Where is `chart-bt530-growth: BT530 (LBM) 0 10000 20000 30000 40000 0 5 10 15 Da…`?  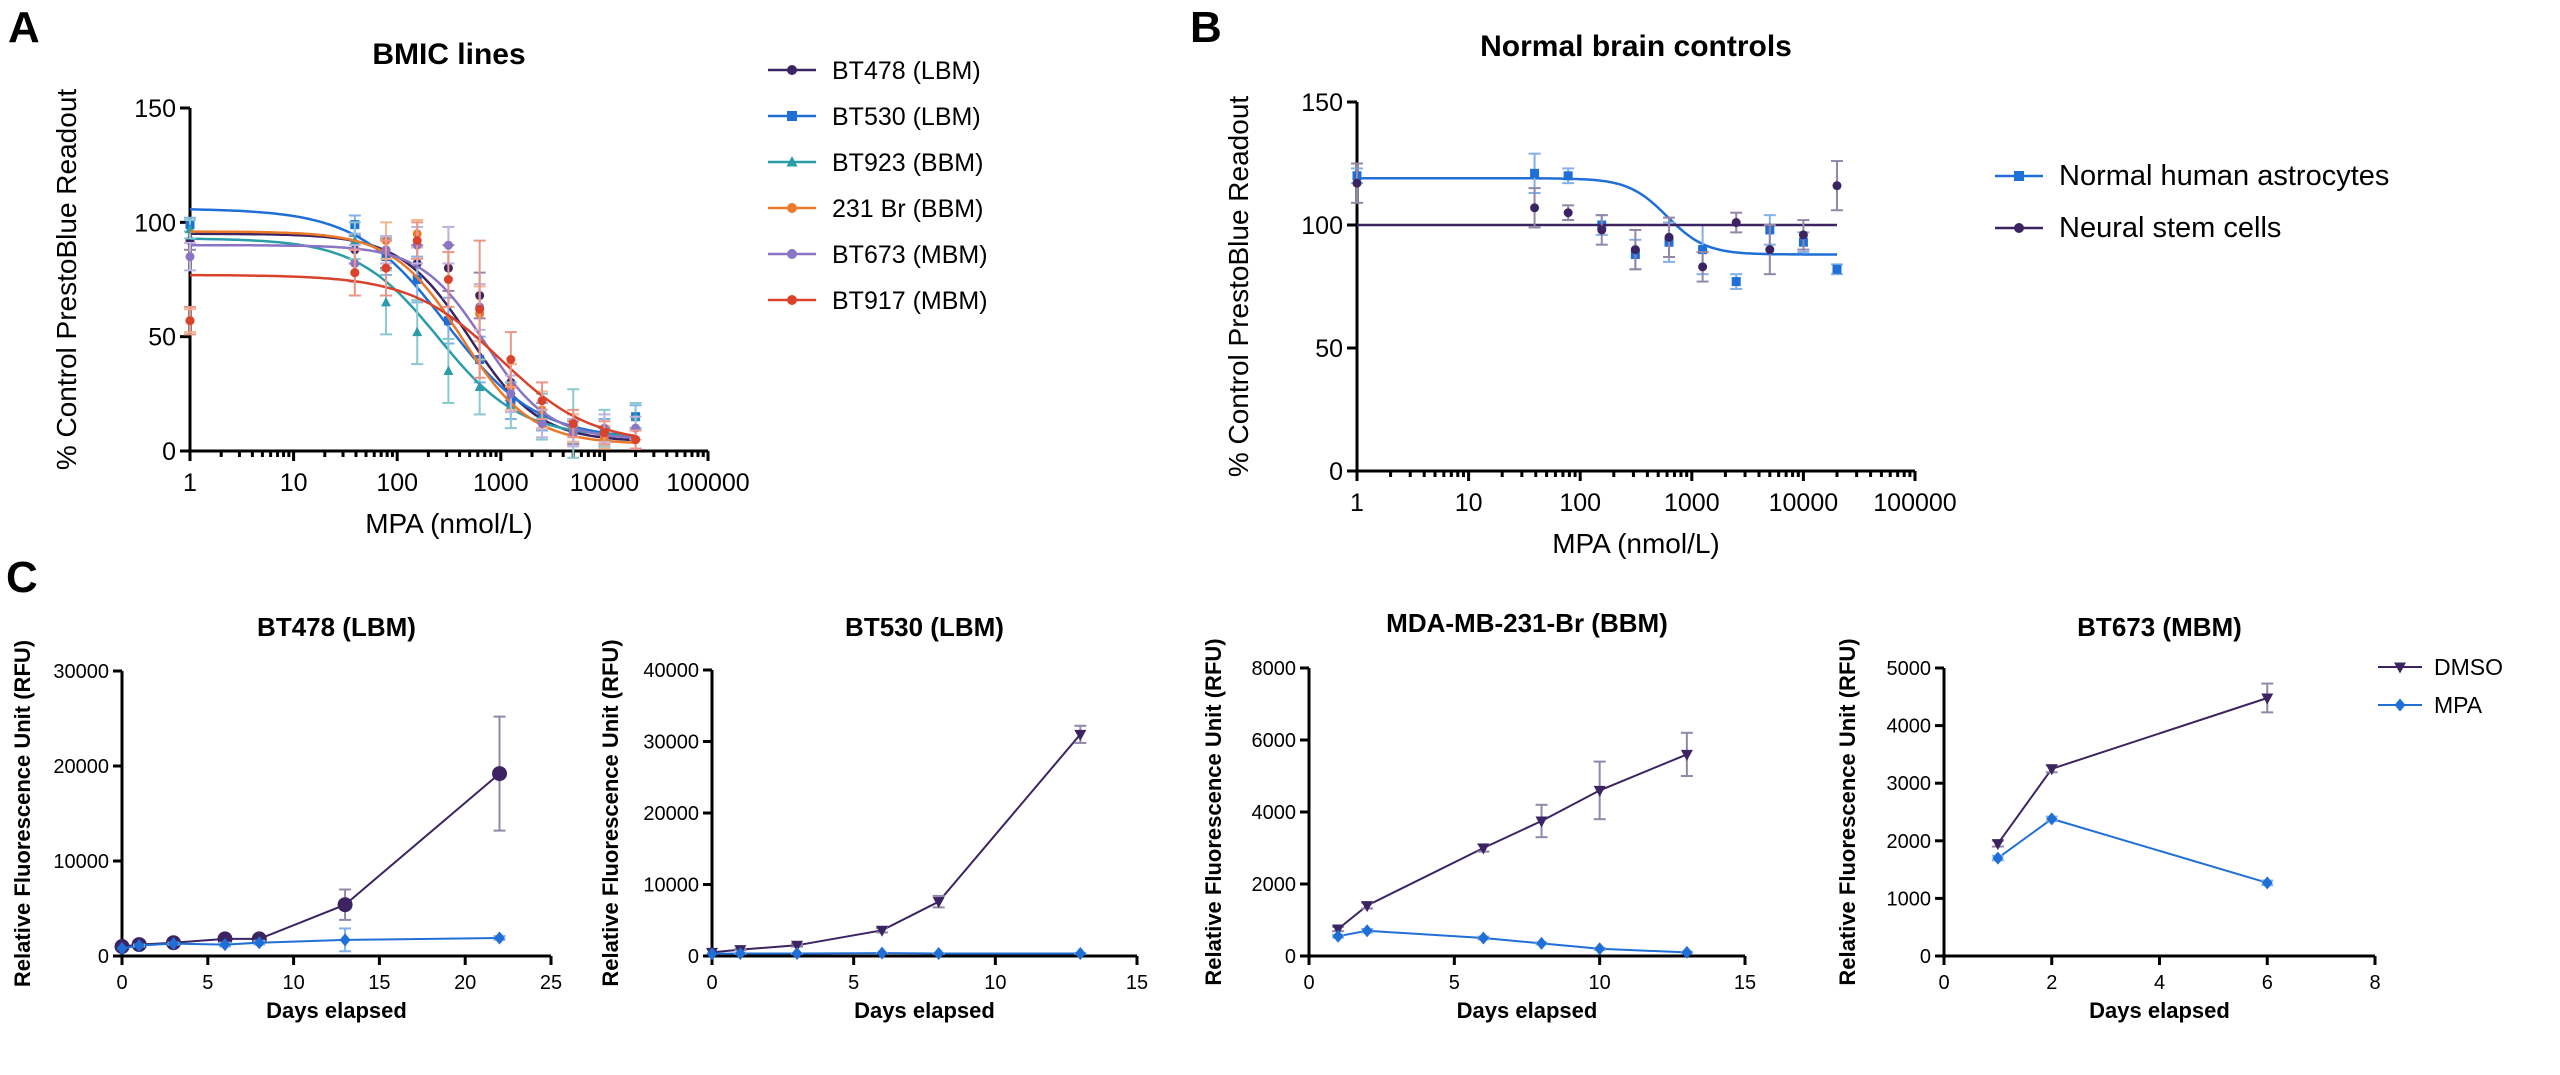 chart-bt530-growth: BT530 (LBM) 0 10000 20000 30000 40000 0 5 10 15 Da… is located at coordinates (873, 817).